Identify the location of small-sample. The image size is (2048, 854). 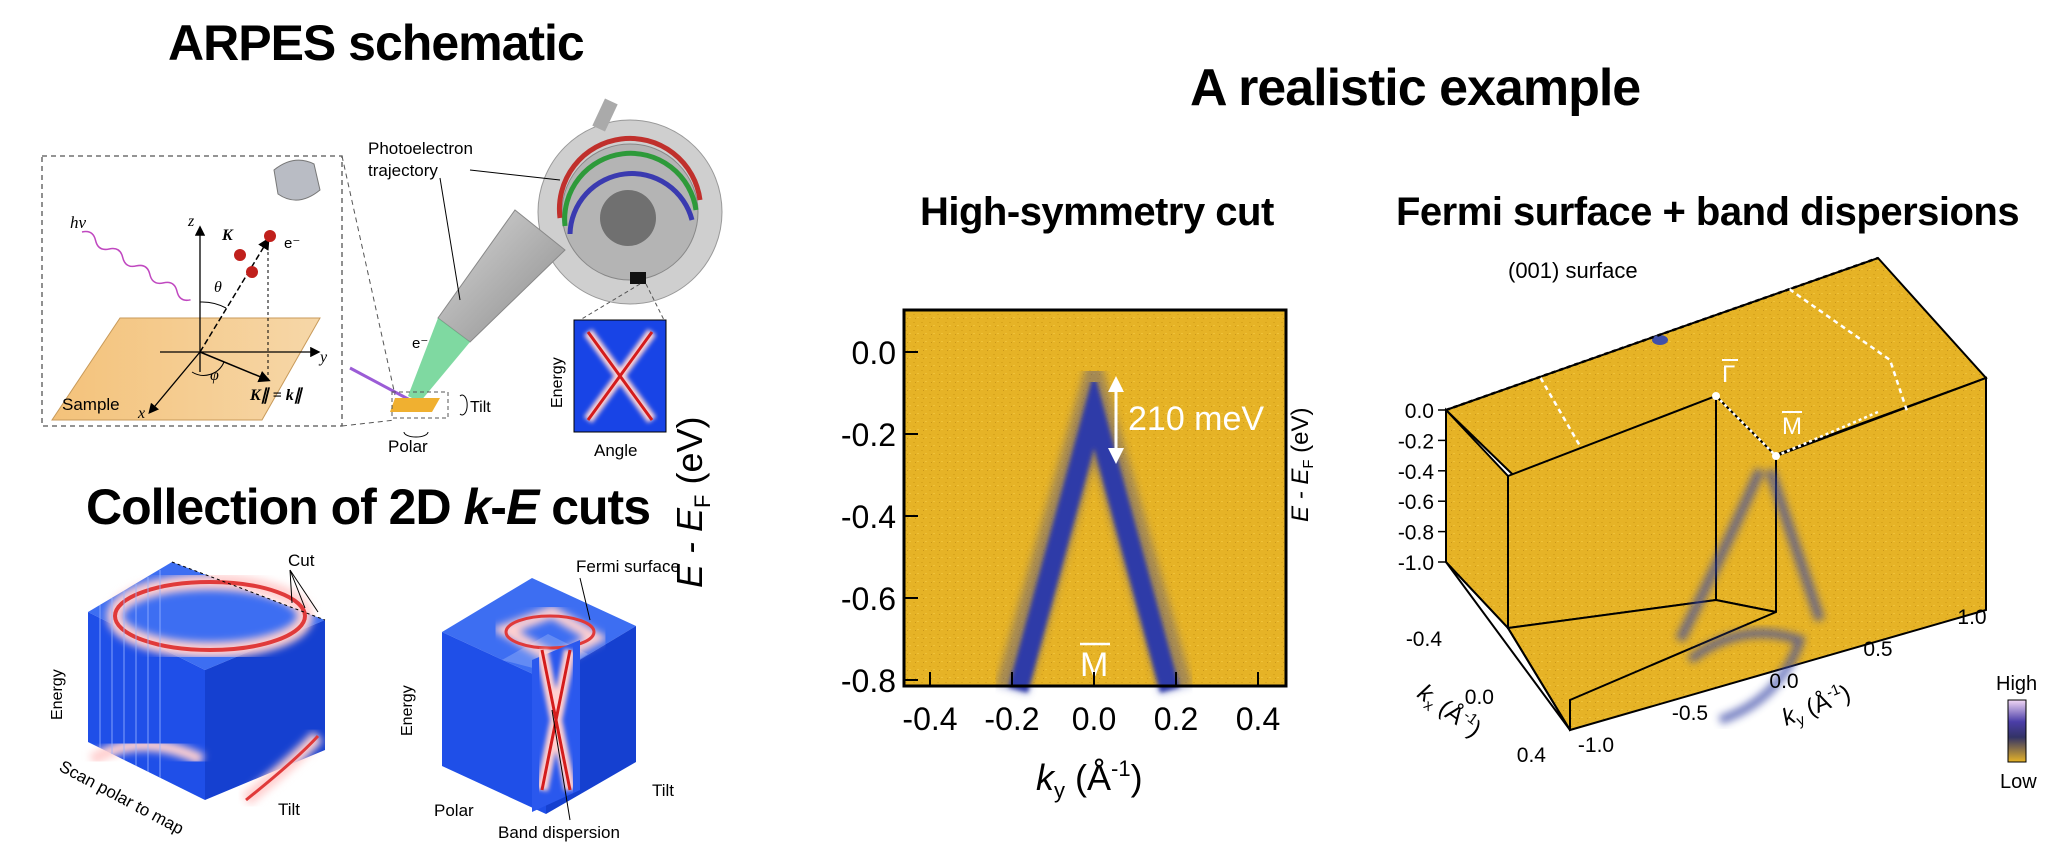
(415, 405).